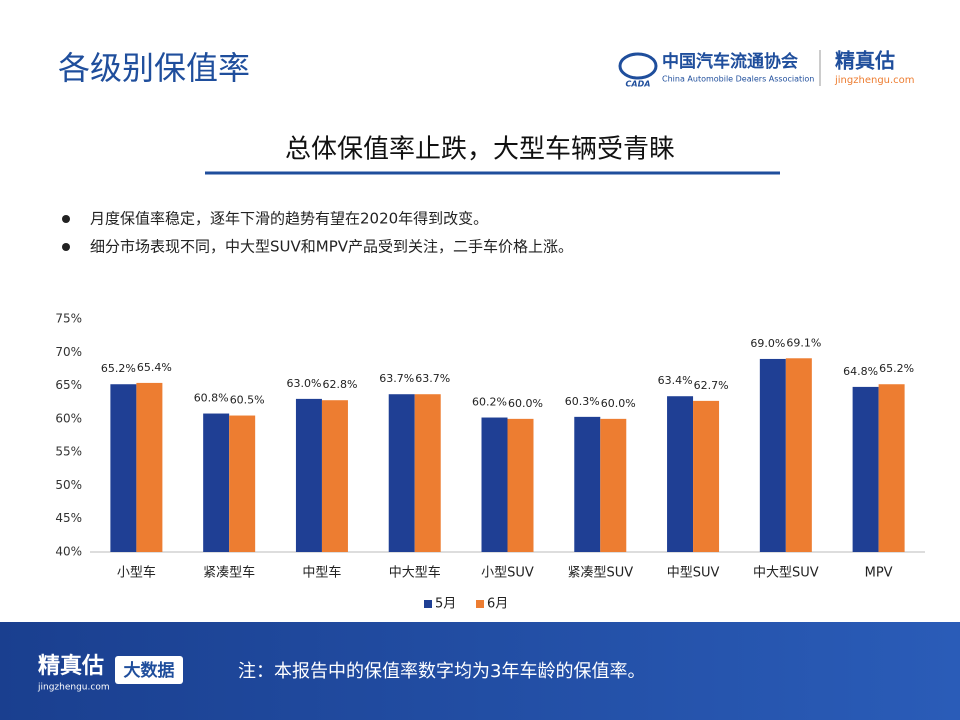 This screenshot has height=720, width=960. What do you see at coordinates (331, 247) in the screenshot?
I see `bullet: 细分市场表现不同，中大型SUV和MPV产品受到关注，二手车价格上涨。` at bounding box center [331, 247].